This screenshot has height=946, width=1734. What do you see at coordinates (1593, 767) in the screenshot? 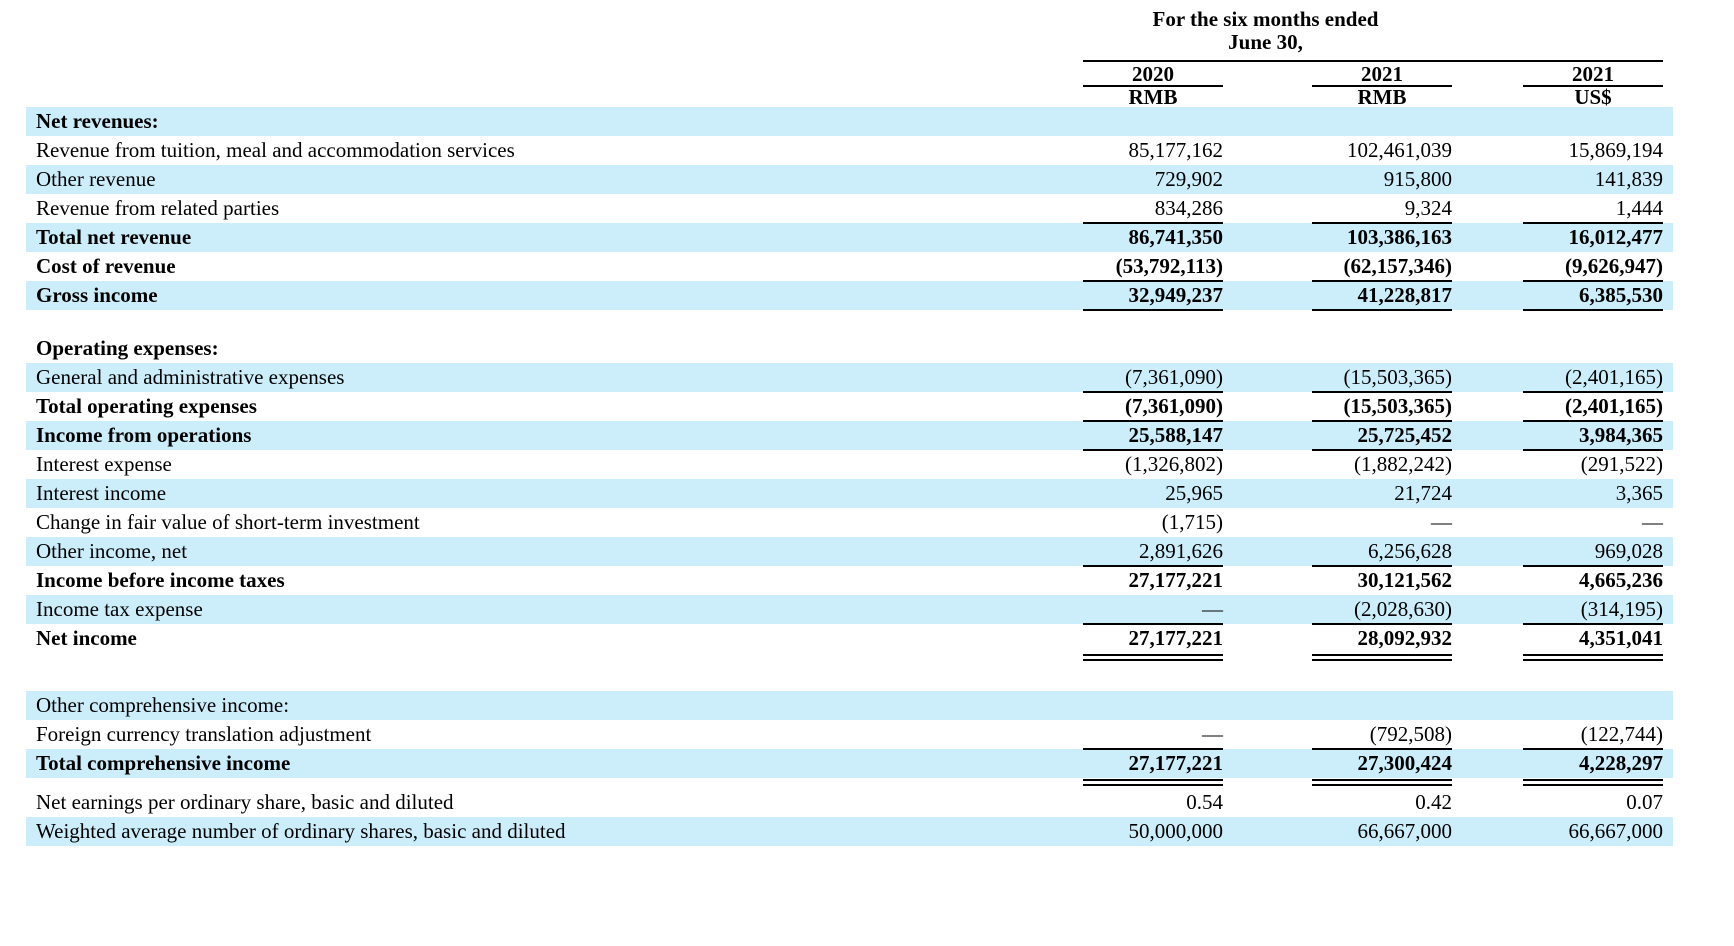
I see `value-2021-usd: 4,228,297` at bounding box center [1593, 767].